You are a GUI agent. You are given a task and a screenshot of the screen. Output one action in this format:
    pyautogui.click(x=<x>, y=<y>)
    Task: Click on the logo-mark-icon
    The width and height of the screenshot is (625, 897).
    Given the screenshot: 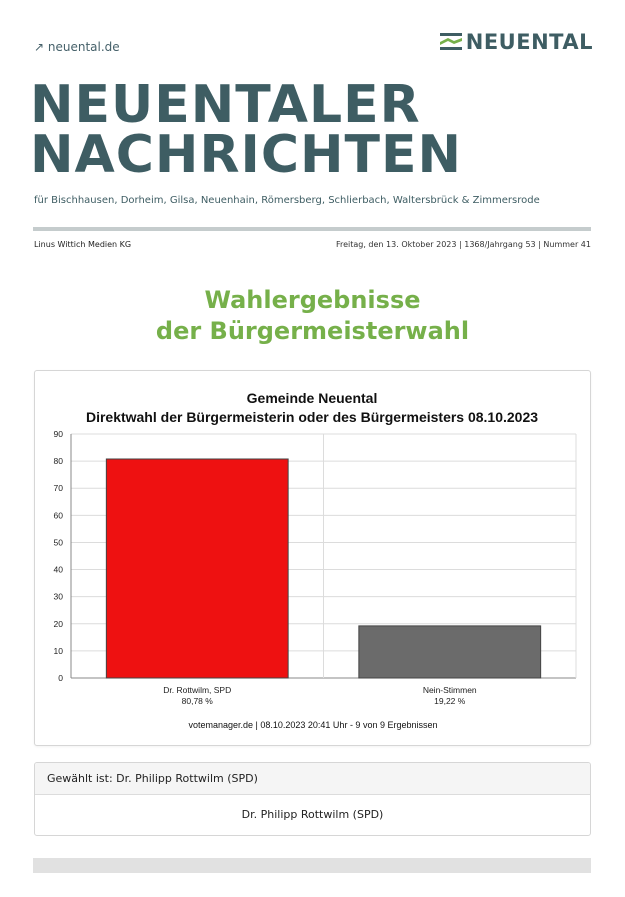 What is the action you would take?
    pyautogui.click(x=450, y=41)
    